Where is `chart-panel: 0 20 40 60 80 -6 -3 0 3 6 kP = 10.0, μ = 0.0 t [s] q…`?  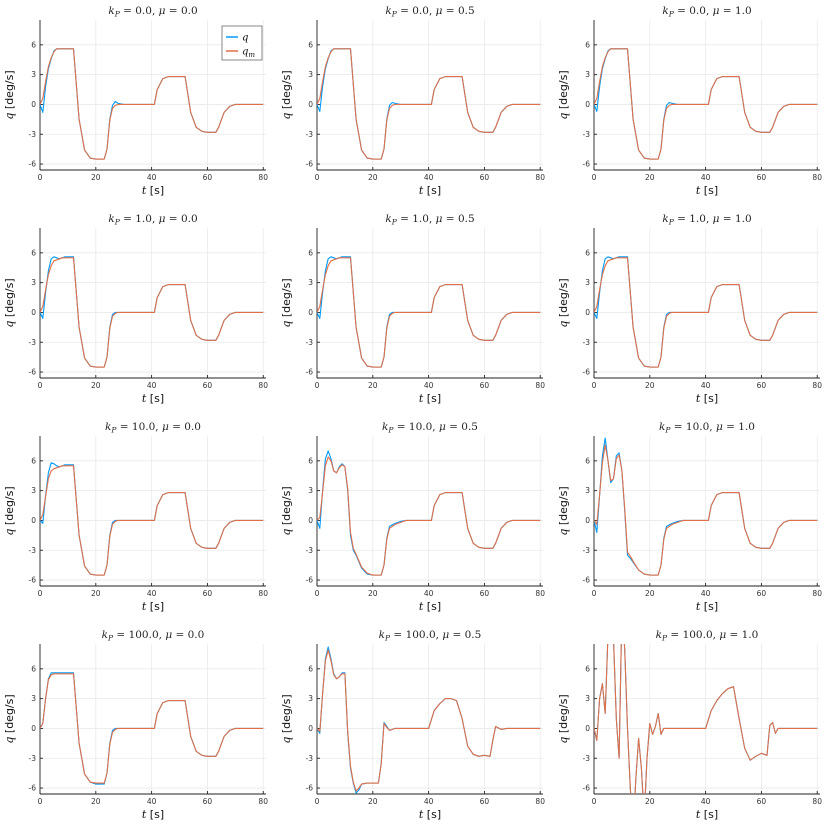
chart-panel: 0 20 40 60 80 -6 -3 0 3 6 kP = 10.0, μ = 0.0 t [s] q… is located at coordinates (135, 517).